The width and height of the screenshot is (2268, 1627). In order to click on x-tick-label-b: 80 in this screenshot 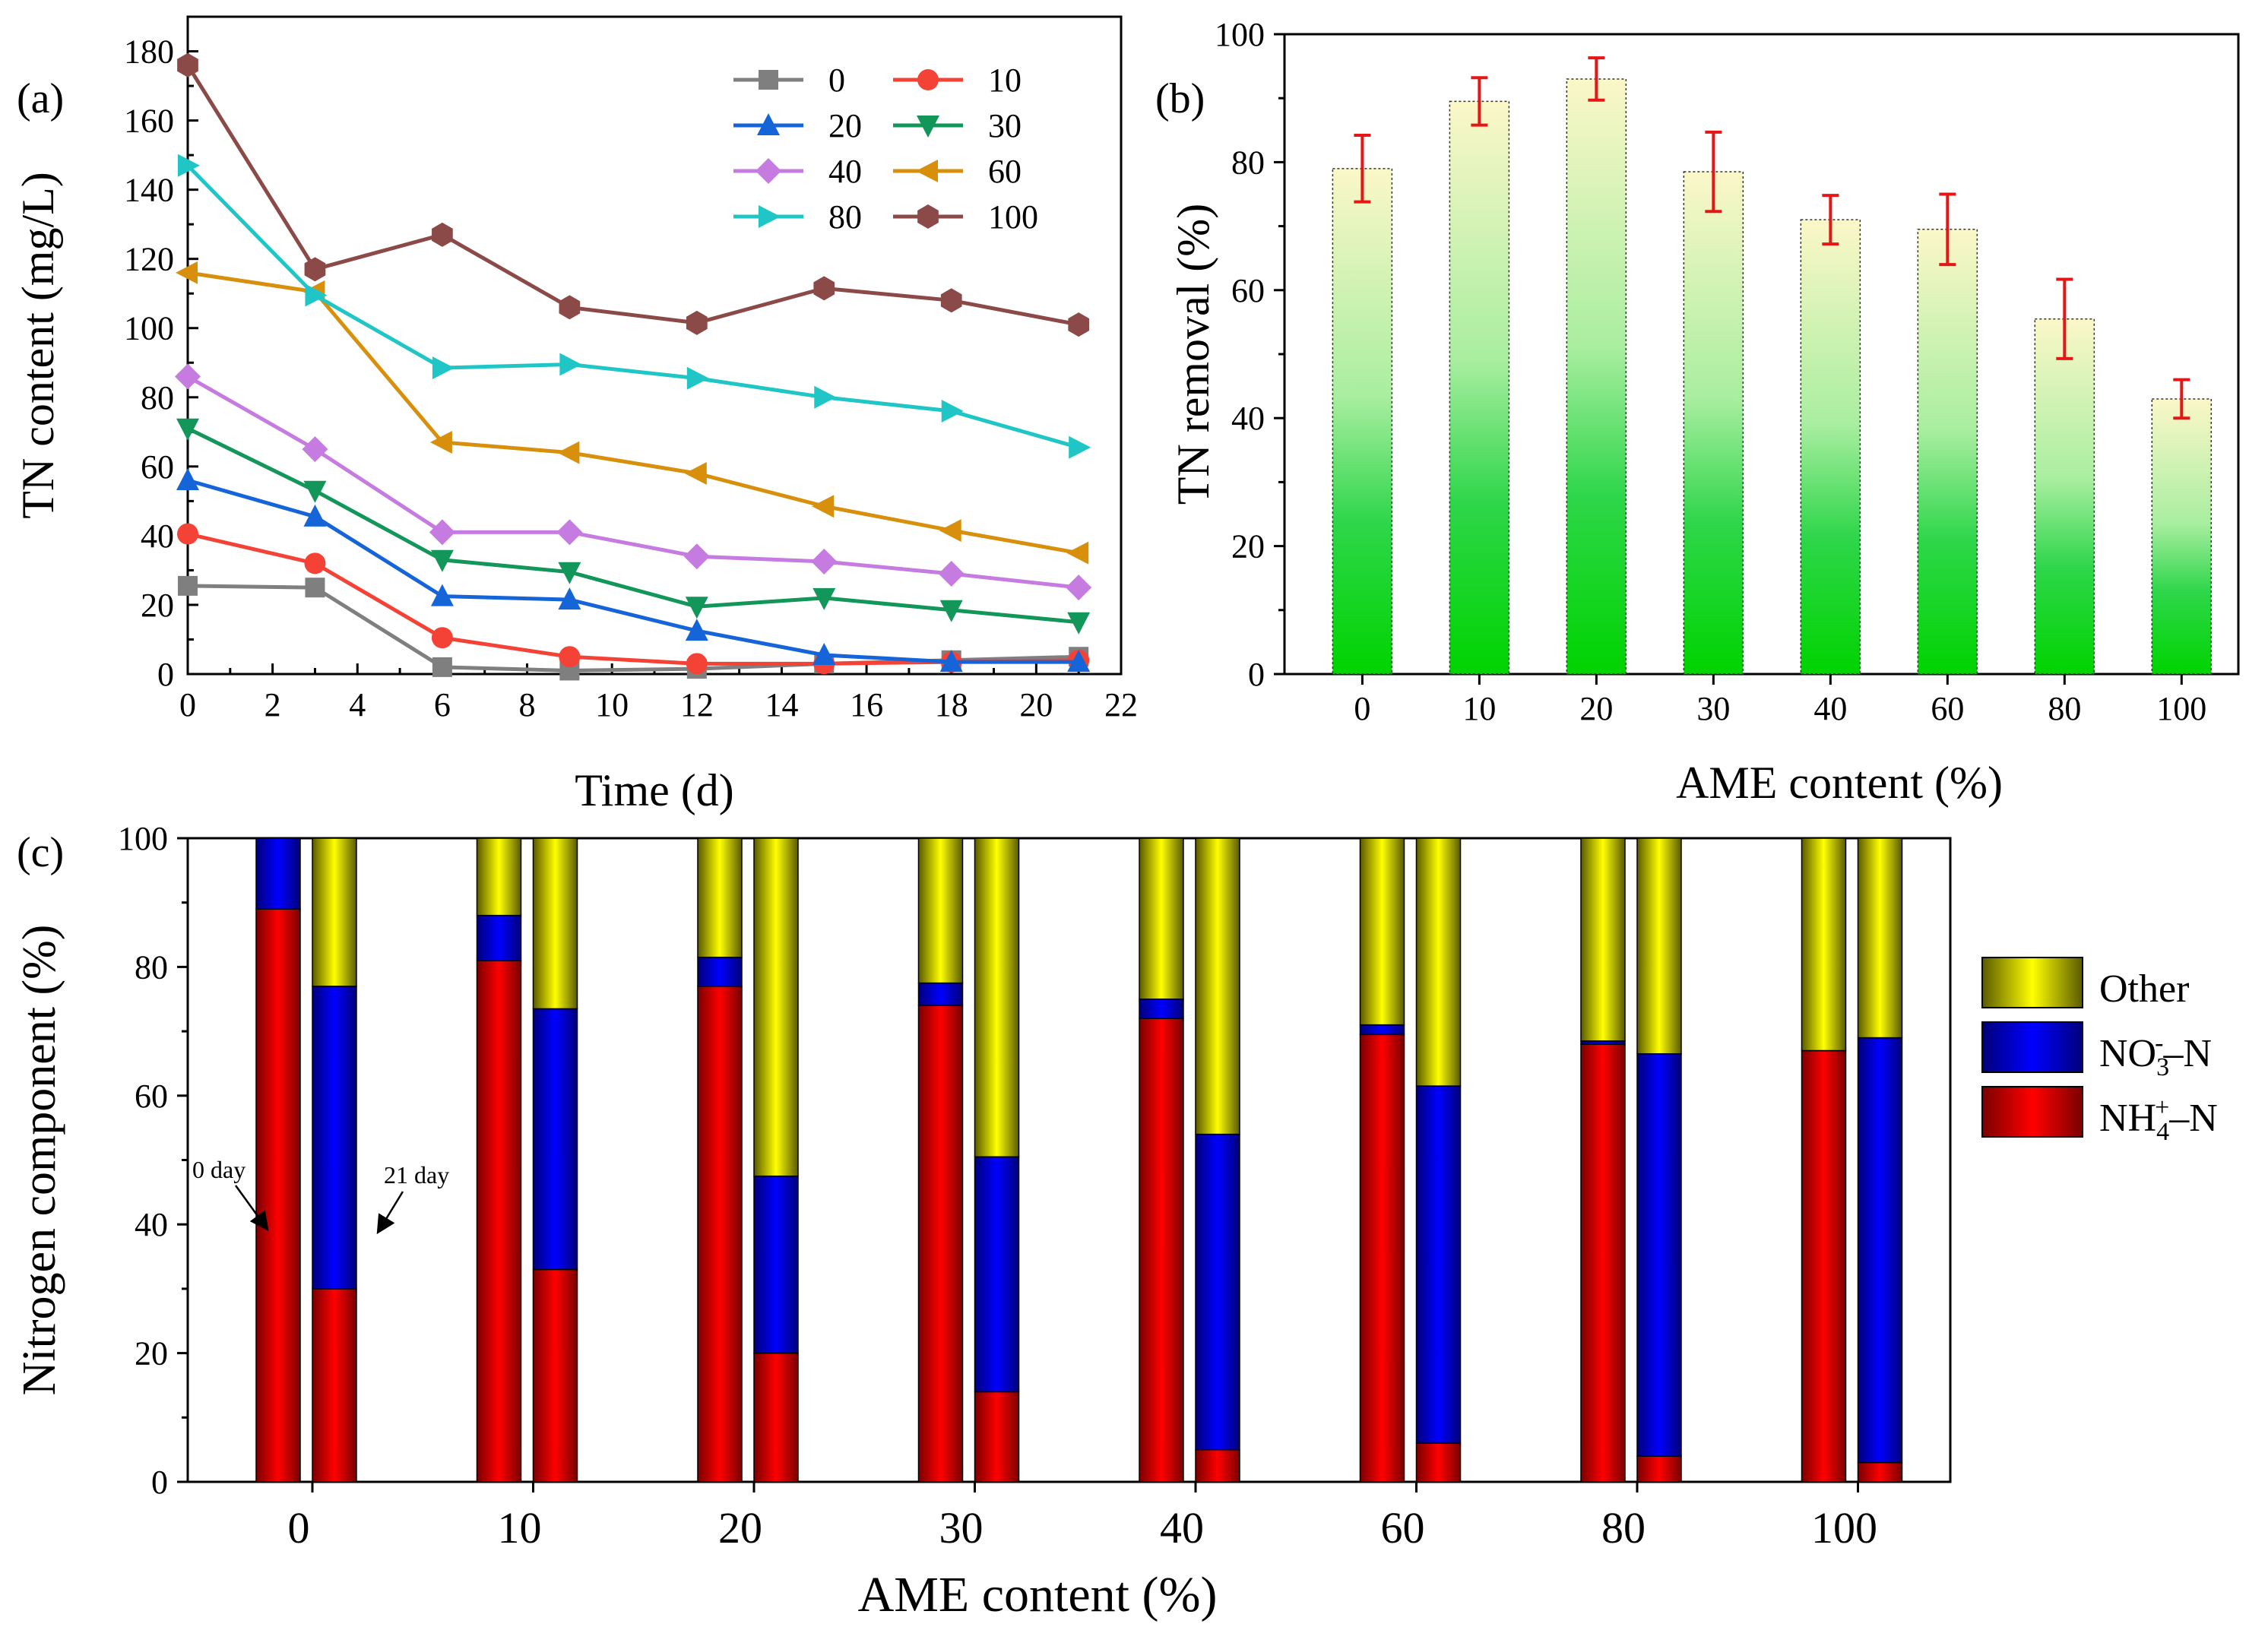, I will do `click(2064, 708)`.